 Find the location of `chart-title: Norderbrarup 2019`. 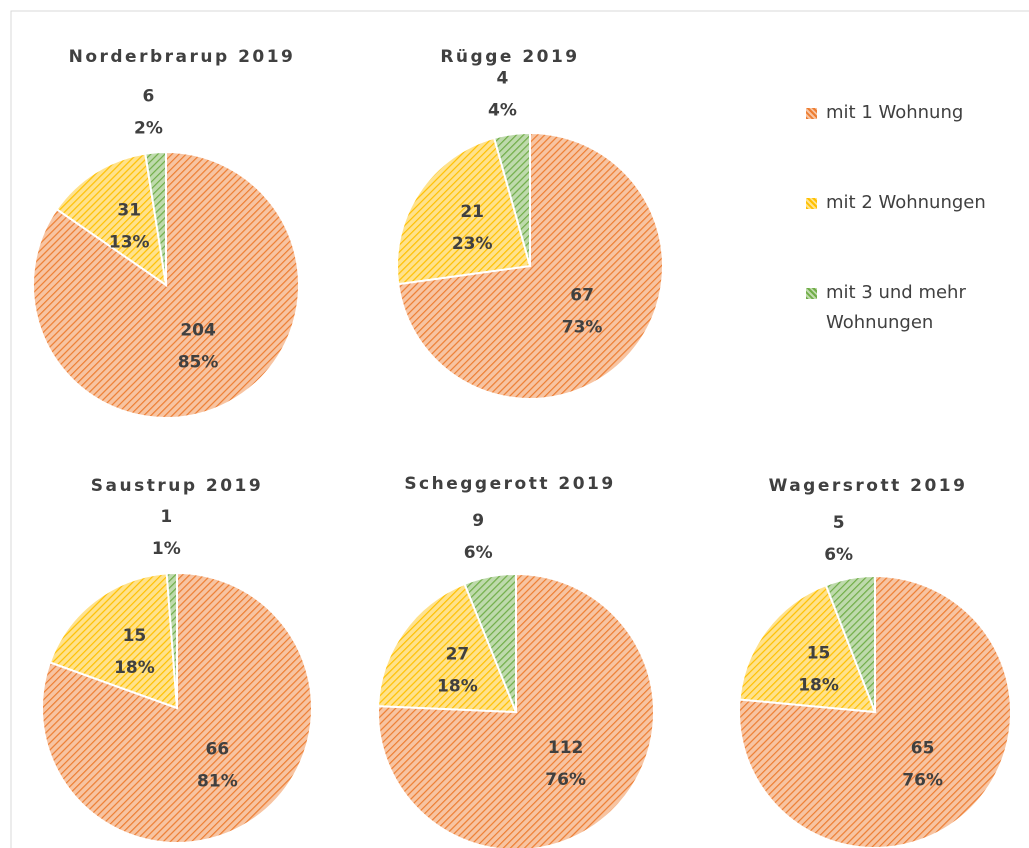

chart-title: Norderbrarup 2019 is located at coordinates (182, 57).